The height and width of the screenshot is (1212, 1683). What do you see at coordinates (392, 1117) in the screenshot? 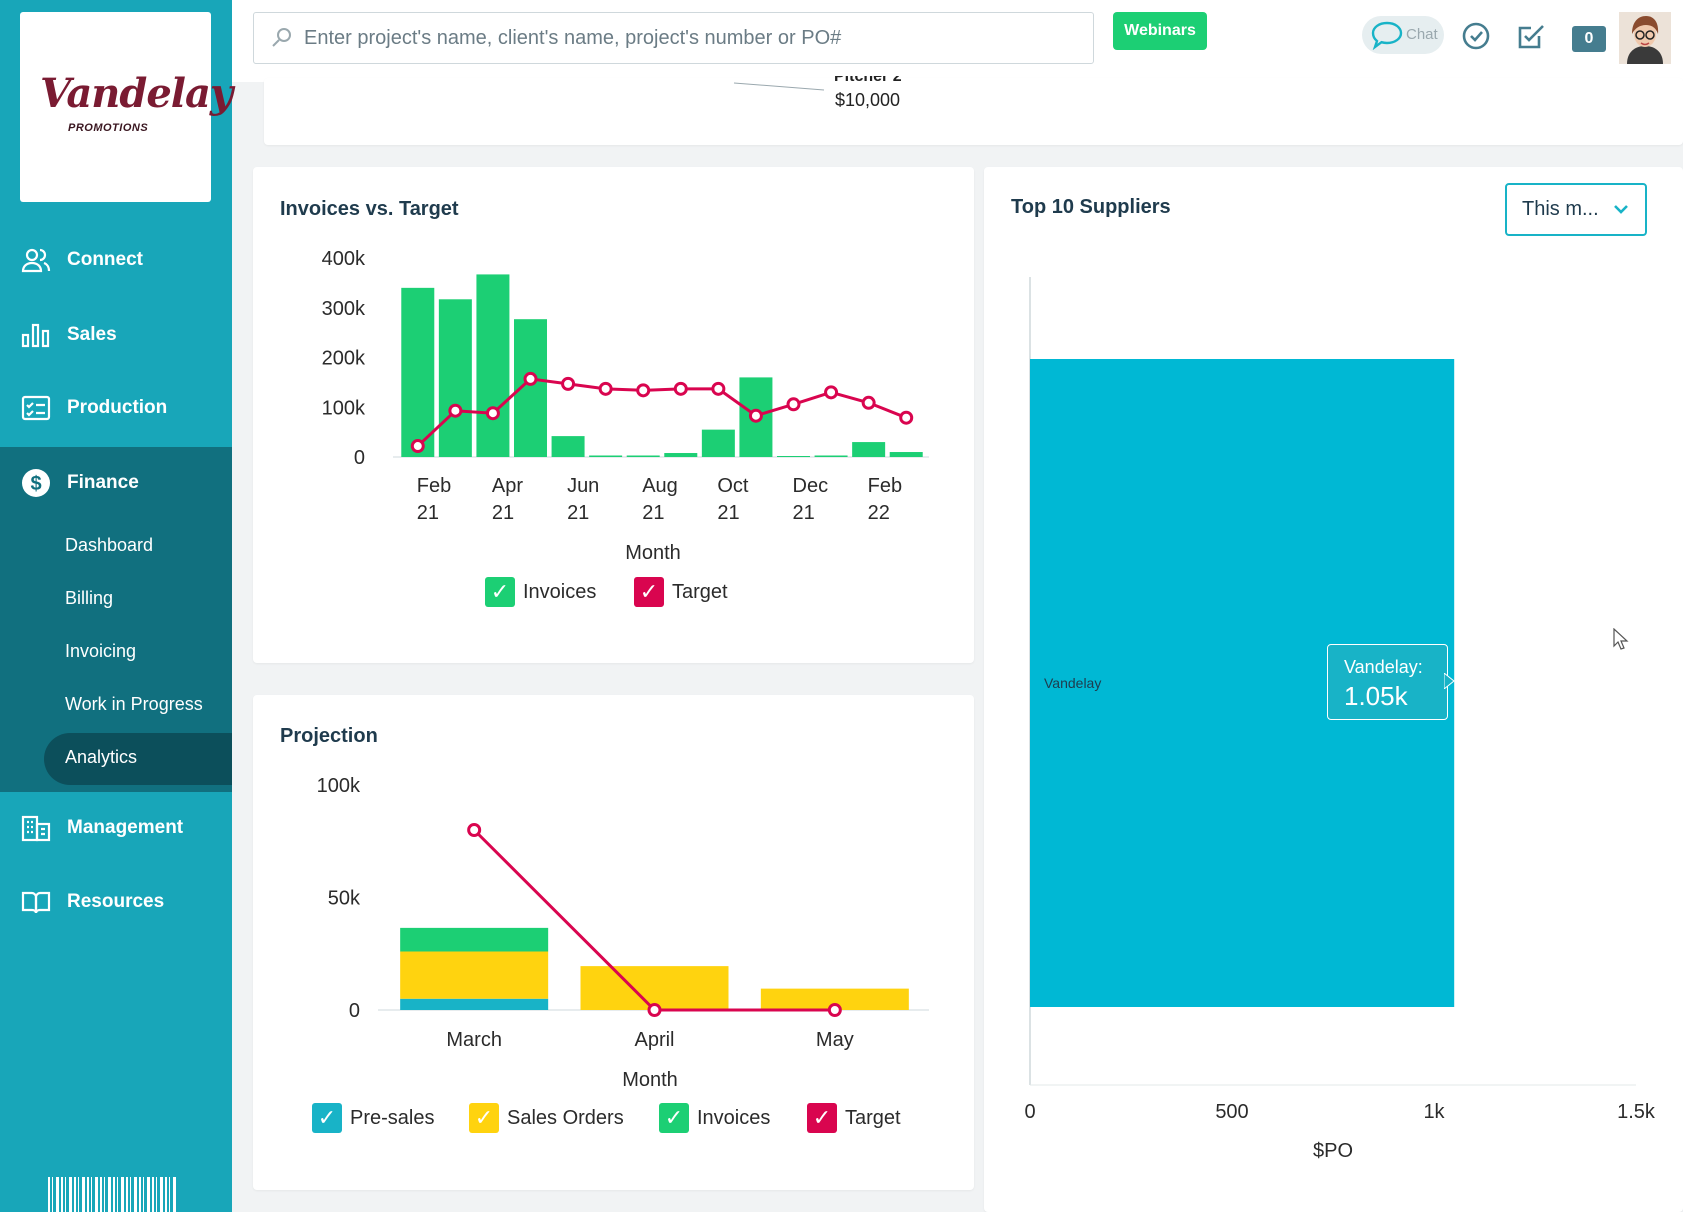
I see `legend-label: Pre-sales` at bounding box center [392, 1117].